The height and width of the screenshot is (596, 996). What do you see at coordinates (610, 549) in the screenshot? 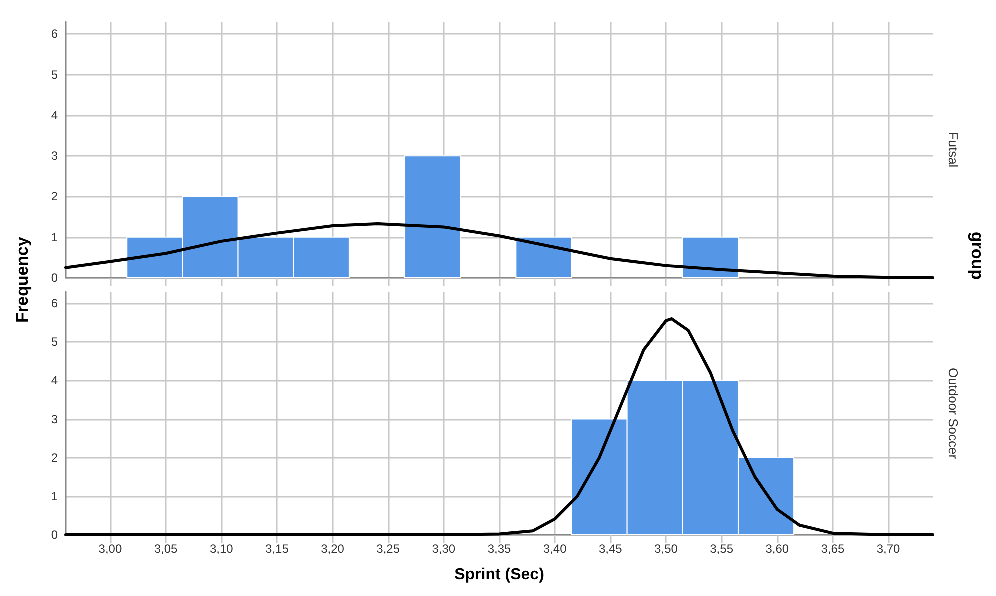
I see `x-tick-label: 3,45` at bounding box center [610, 549].